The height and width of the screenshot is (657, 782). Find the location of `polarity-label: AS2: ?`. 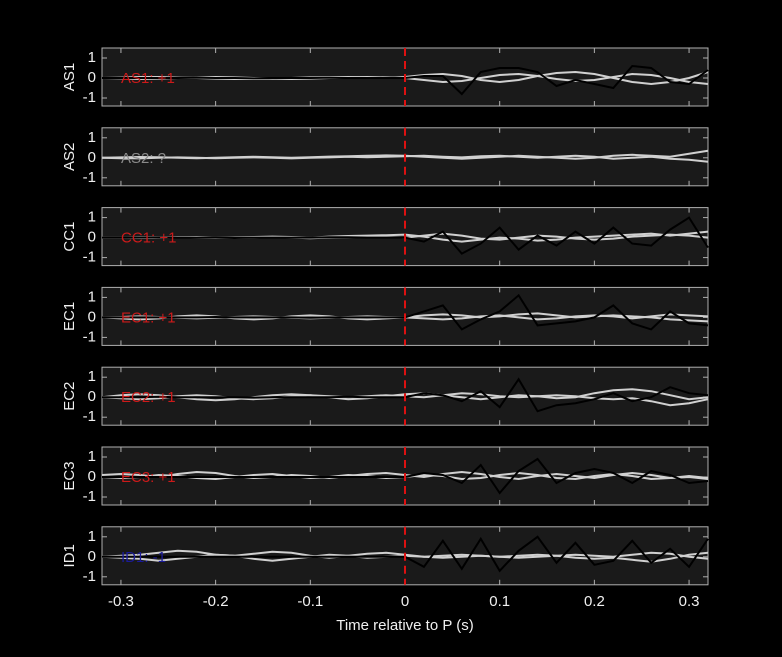

polarity-label: AS2: ? is located at coordinates (143, 158).